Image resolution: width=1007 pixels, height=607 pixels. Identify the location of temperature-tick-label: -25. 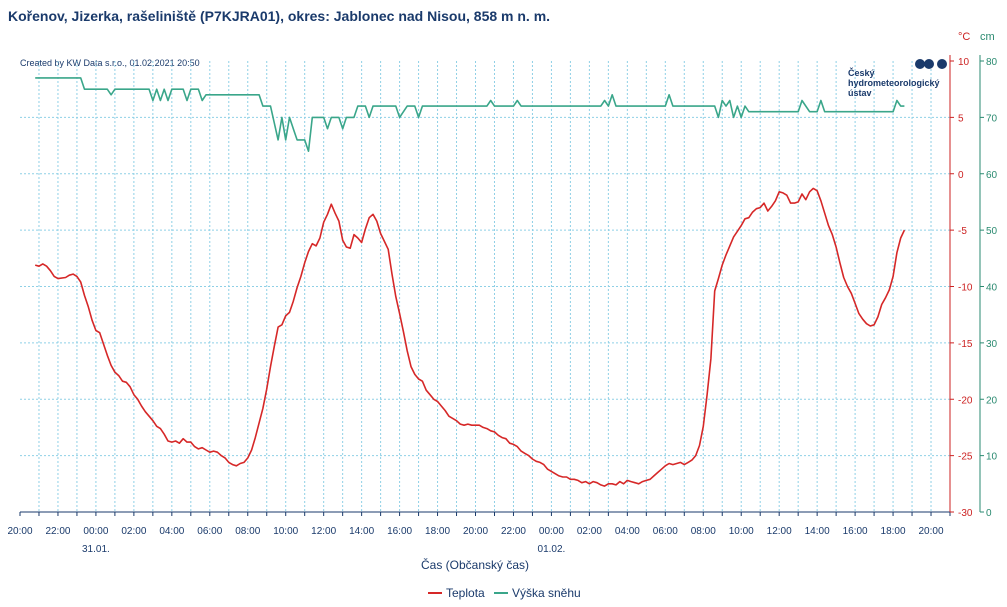
(965, 457).